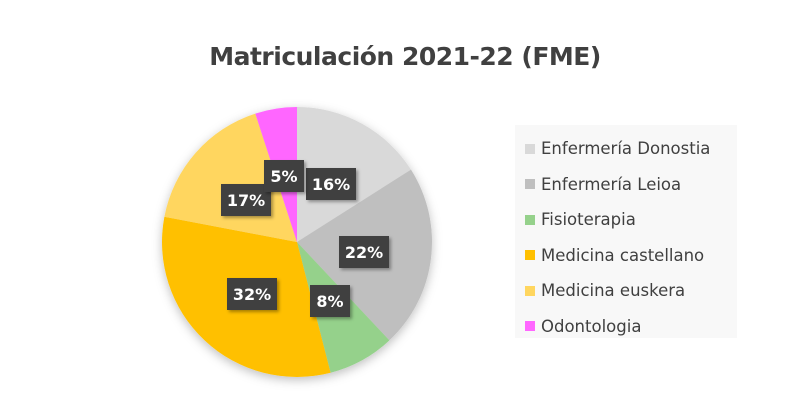 This screenshot has width=810, height=400. Describe the element at coordinates (591, 326) in the screenshot. I see `legend-label: Odontologia` at that location.